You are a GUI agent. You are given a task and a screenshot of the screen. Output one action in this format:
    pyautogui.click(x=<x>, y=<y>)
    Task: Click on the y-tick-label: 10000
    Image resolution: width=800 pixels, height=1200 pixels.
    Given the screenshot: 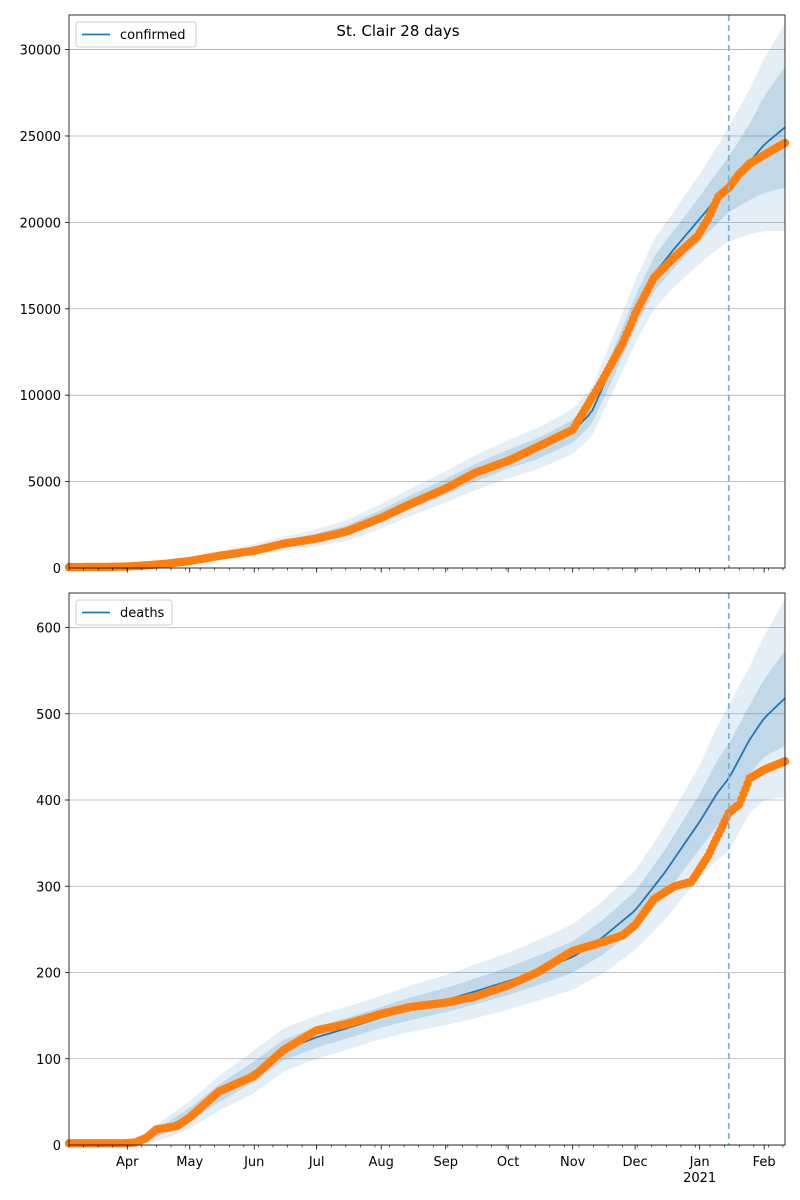 What is the action you would take?
    pyautogui.click(x=40, y=396)
    